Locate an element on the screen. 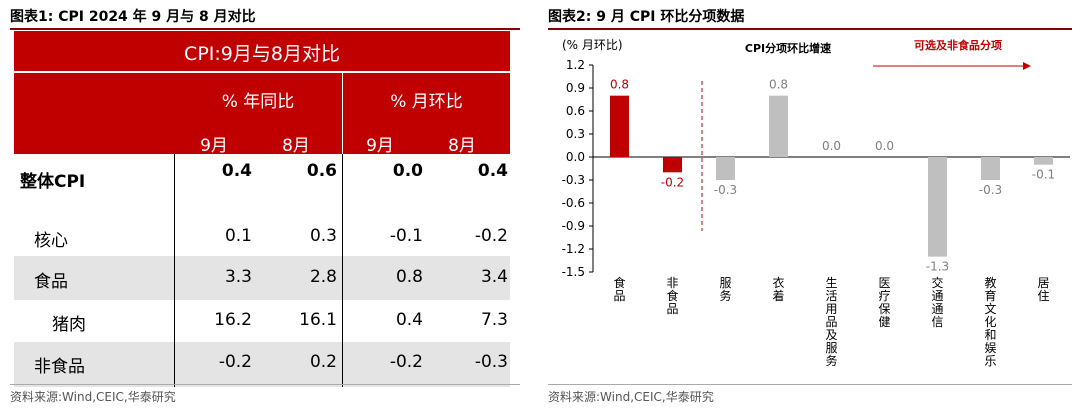 Image resolution: width=1080 pixels, height=412 pixels. table-cell: -0.3 is located at coordinates (491, 362).